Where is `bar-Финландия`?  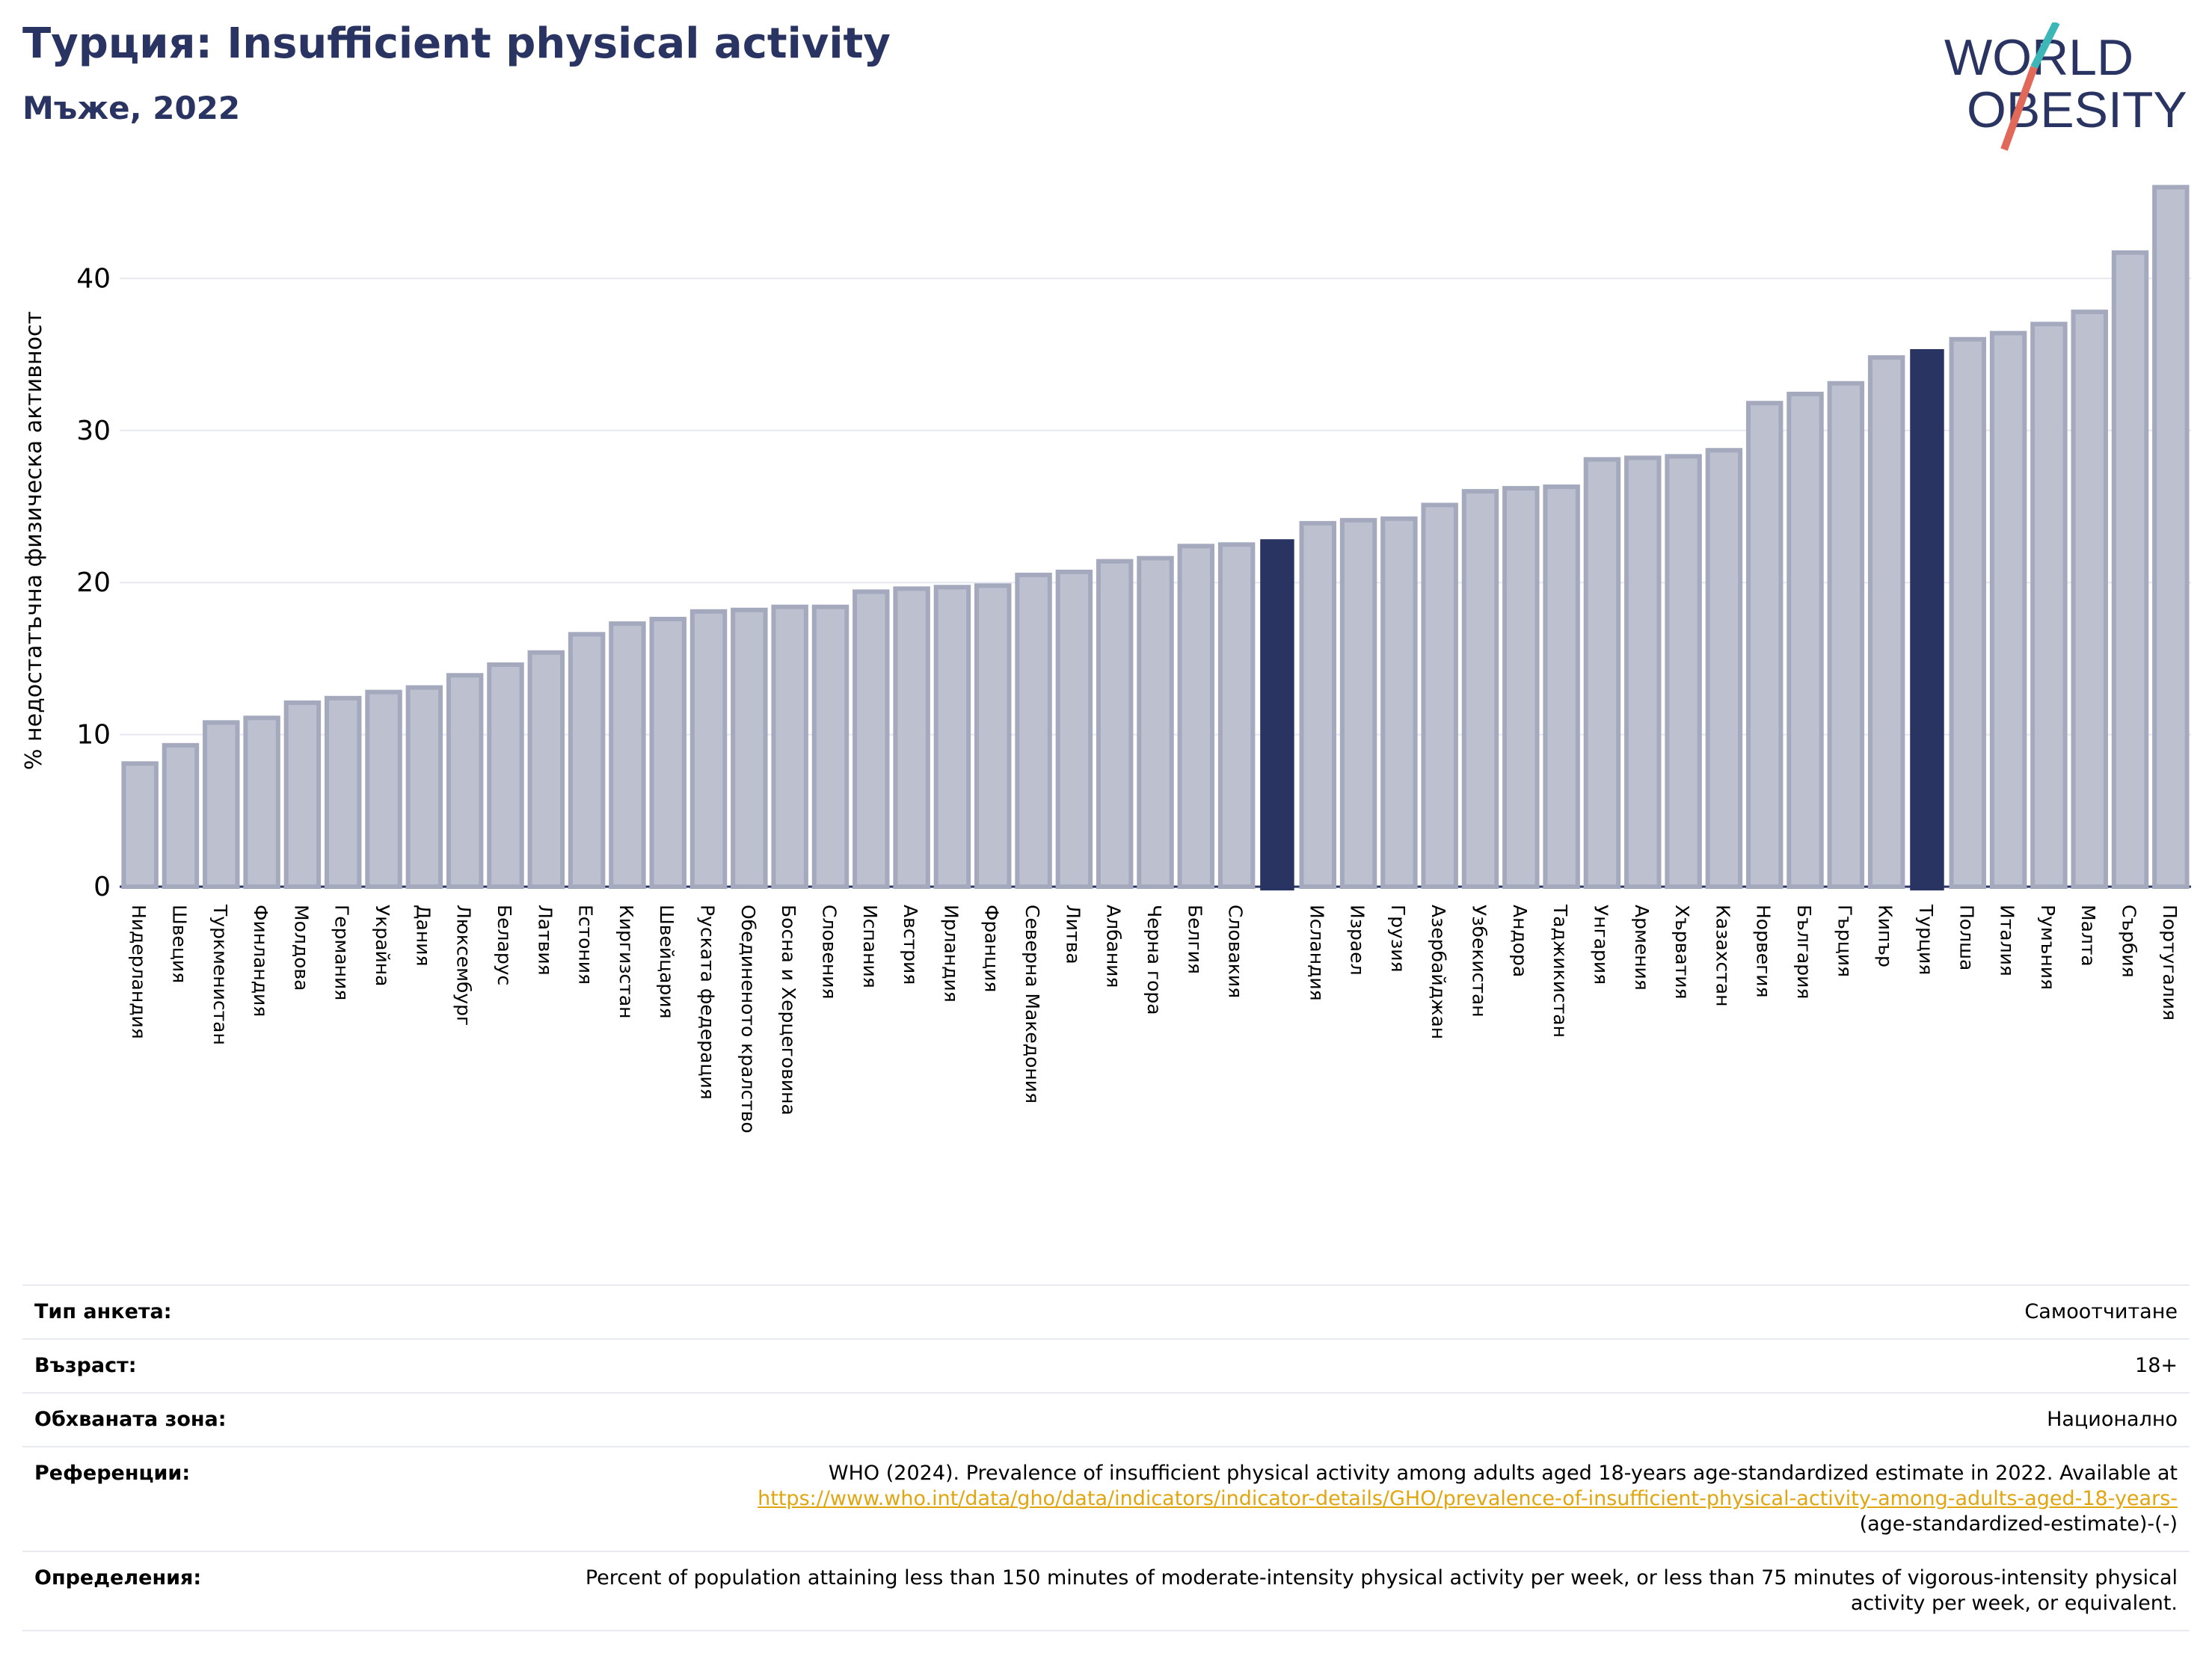 bar-Финландия is located at coordinates (261, 802).